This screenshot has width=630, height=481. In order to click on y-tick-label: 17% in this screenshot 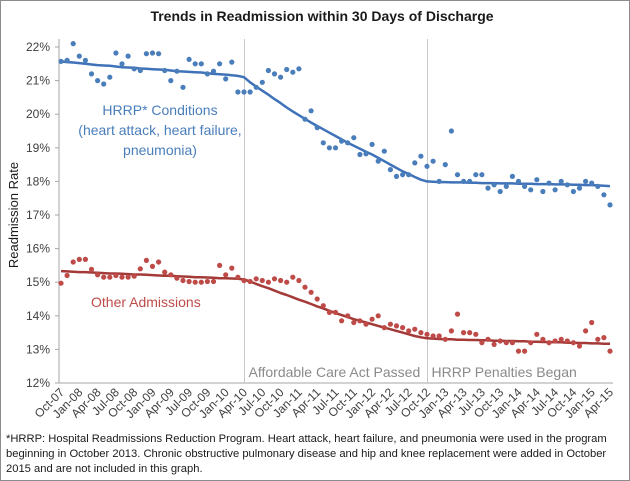, I will do `click(38, 215)`.